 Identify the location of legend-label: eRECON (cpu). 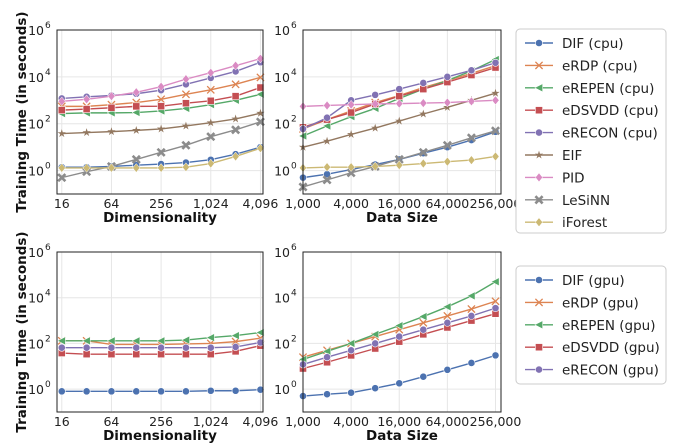
(610, 134).